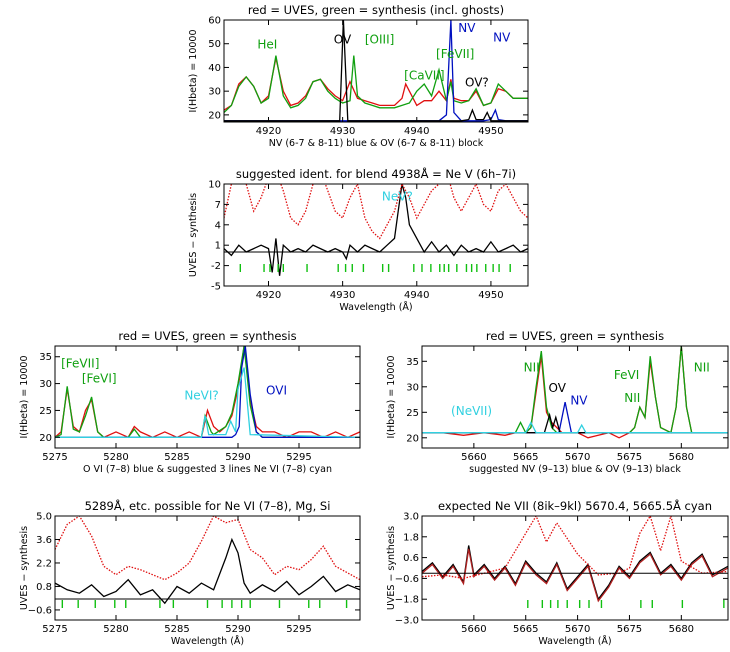  I want to click on y-tick-label: 0.8, so click(44, 587).